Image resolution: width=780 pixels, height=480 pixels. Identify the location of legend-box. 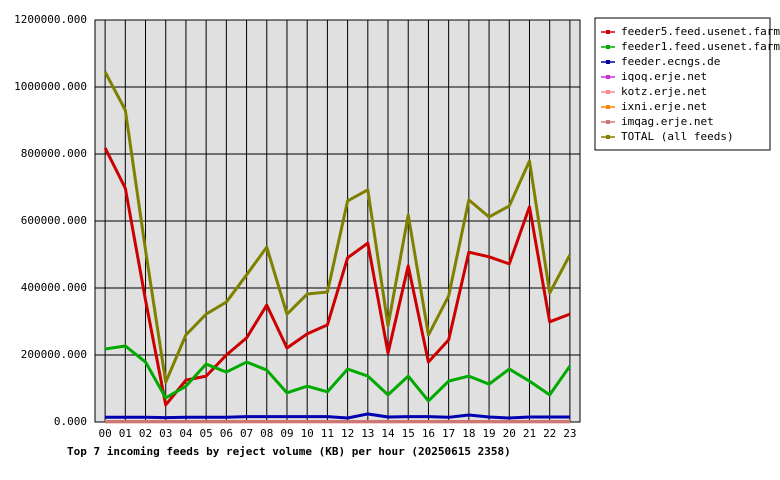
(682, 84).